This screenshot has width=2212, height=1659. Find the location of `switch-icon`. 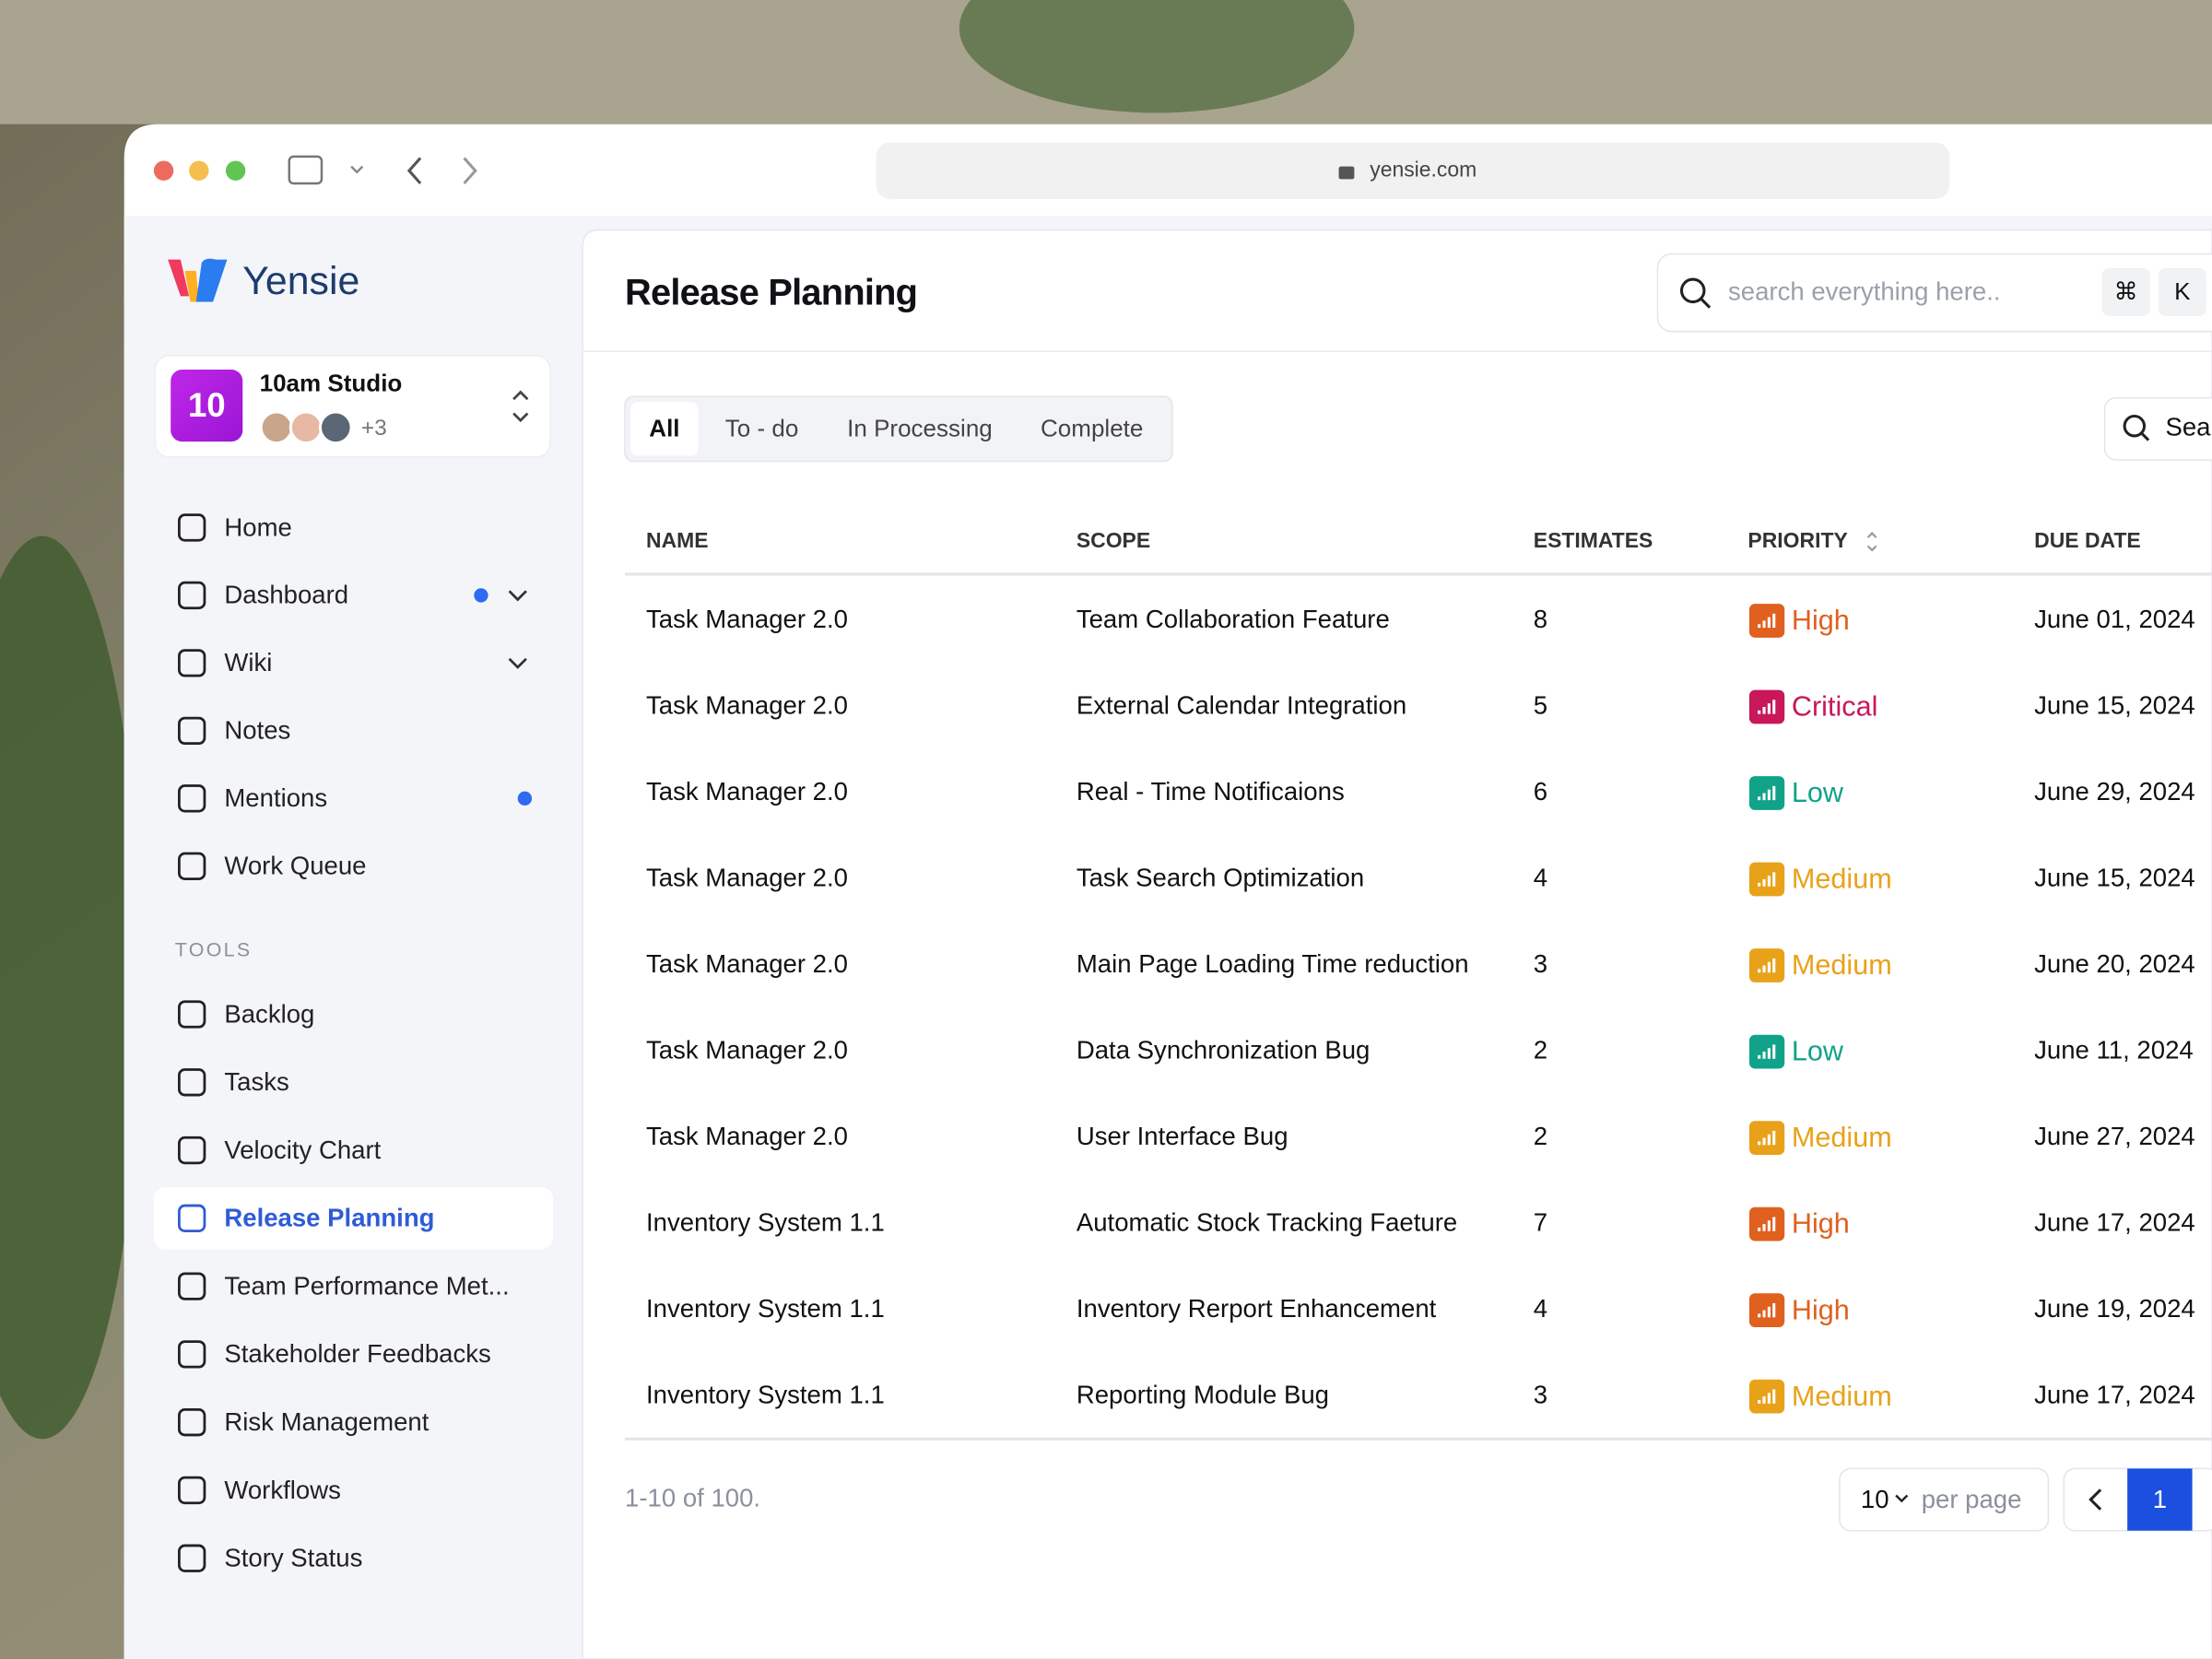

switch-icon is located at coordinates (520, 406).